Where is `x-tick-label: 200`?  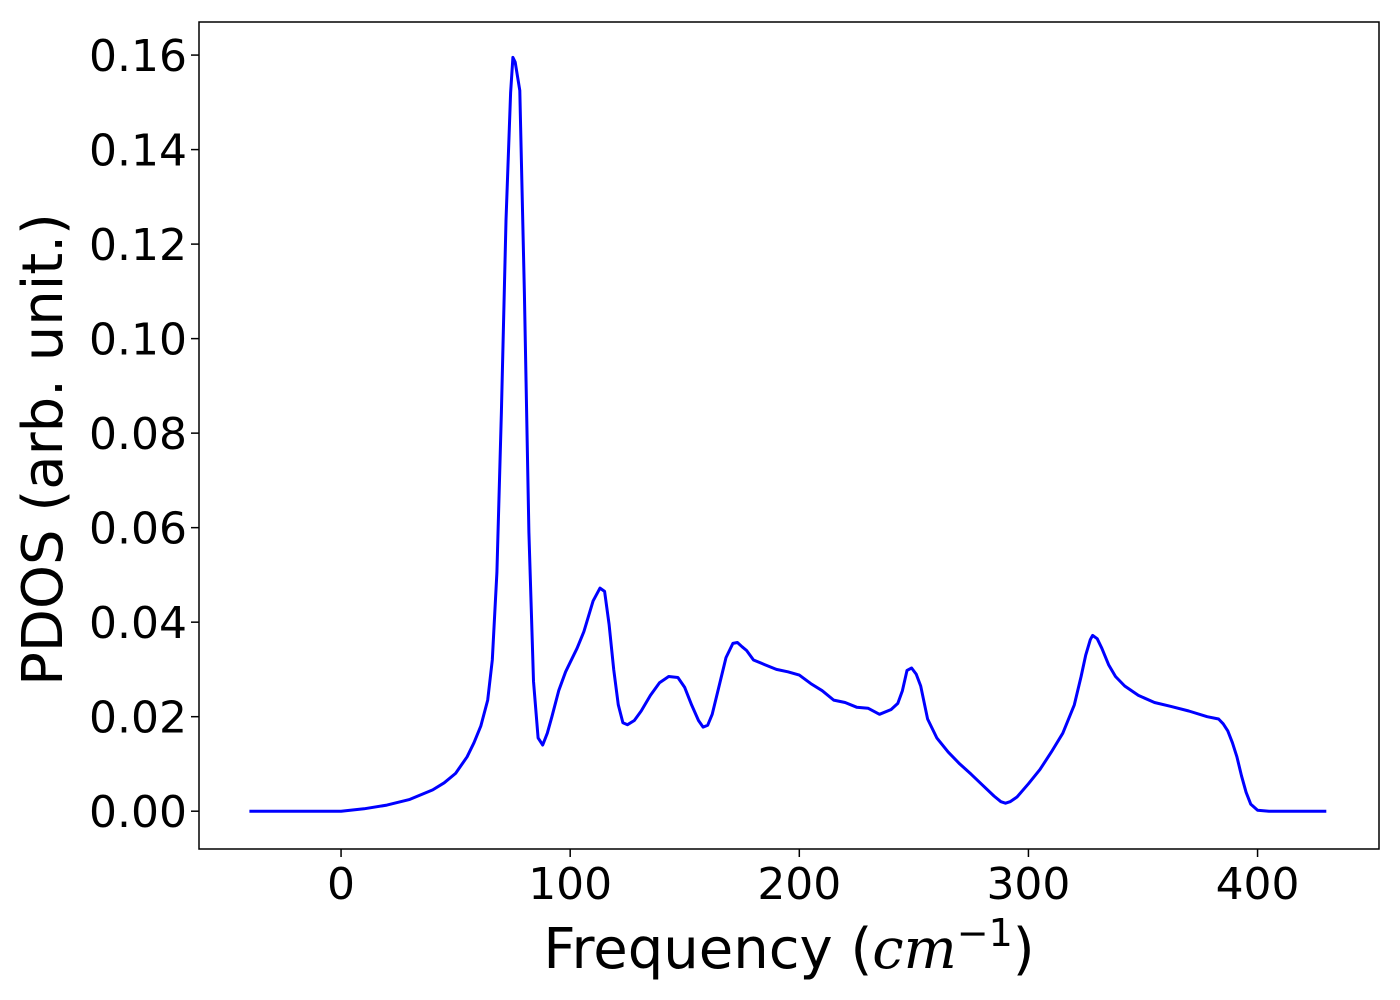 x-tick-label: 200 is located at coordinates (799, 884).